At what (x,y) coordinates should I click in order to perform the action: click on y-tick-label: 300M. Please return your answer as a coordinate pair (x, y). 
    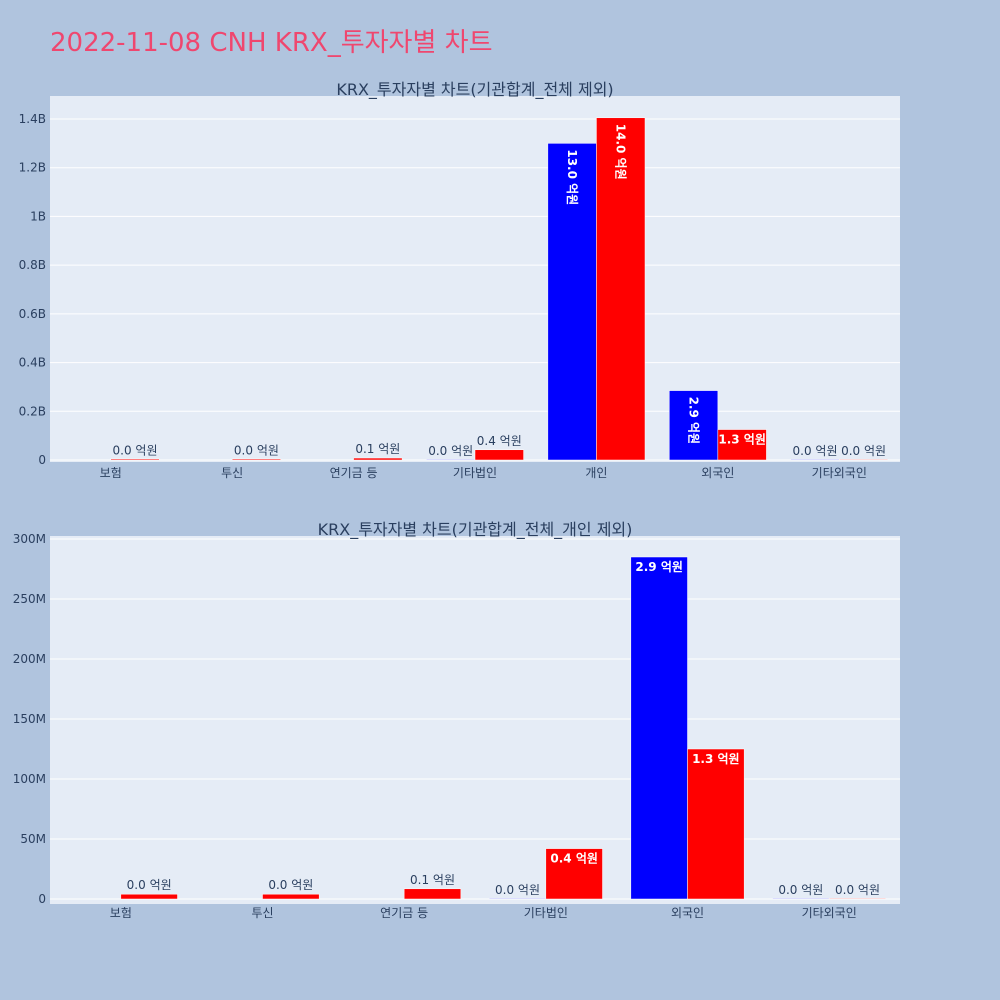
    Looking at the image, I should click on (29, 539).